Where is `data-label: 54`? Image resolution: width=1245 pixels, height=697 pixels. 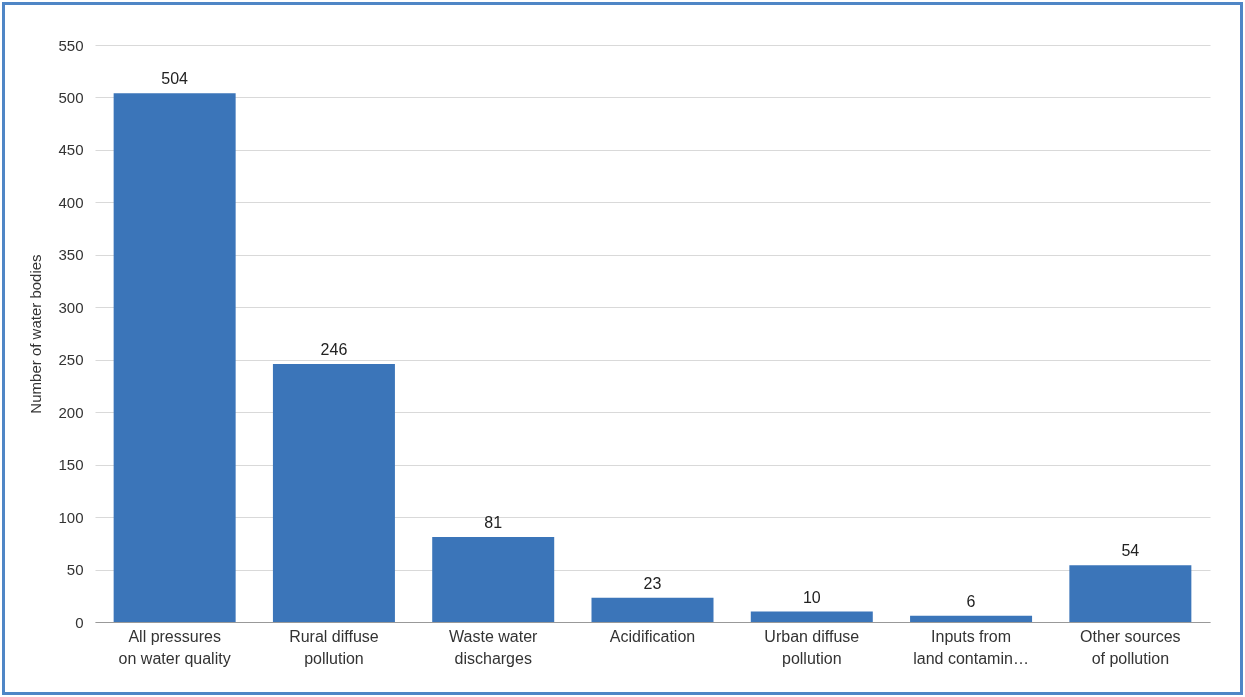
data-label: 54 is located at coordinates (1130, 551).